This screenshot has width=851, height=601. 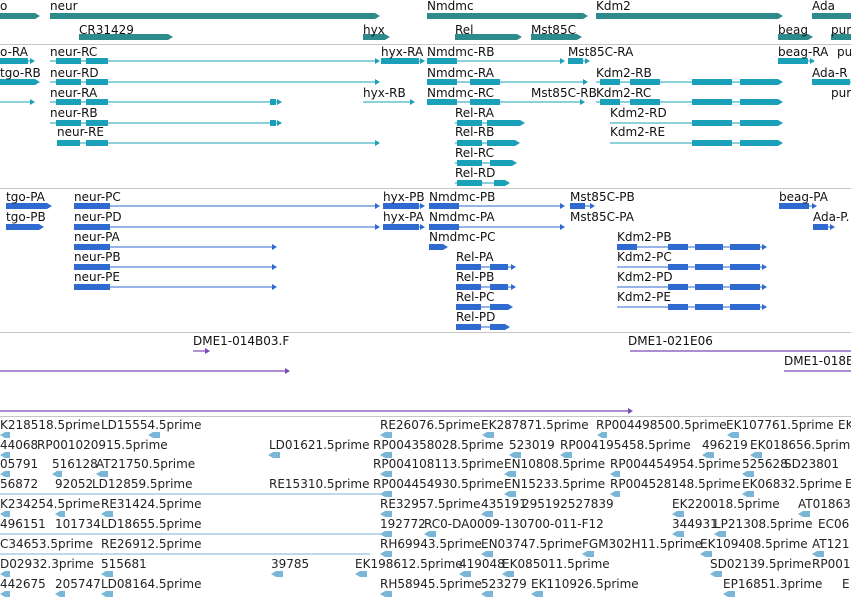 I want to click on protein-label: Nmdmc-PC, so click(x=462, y=237).